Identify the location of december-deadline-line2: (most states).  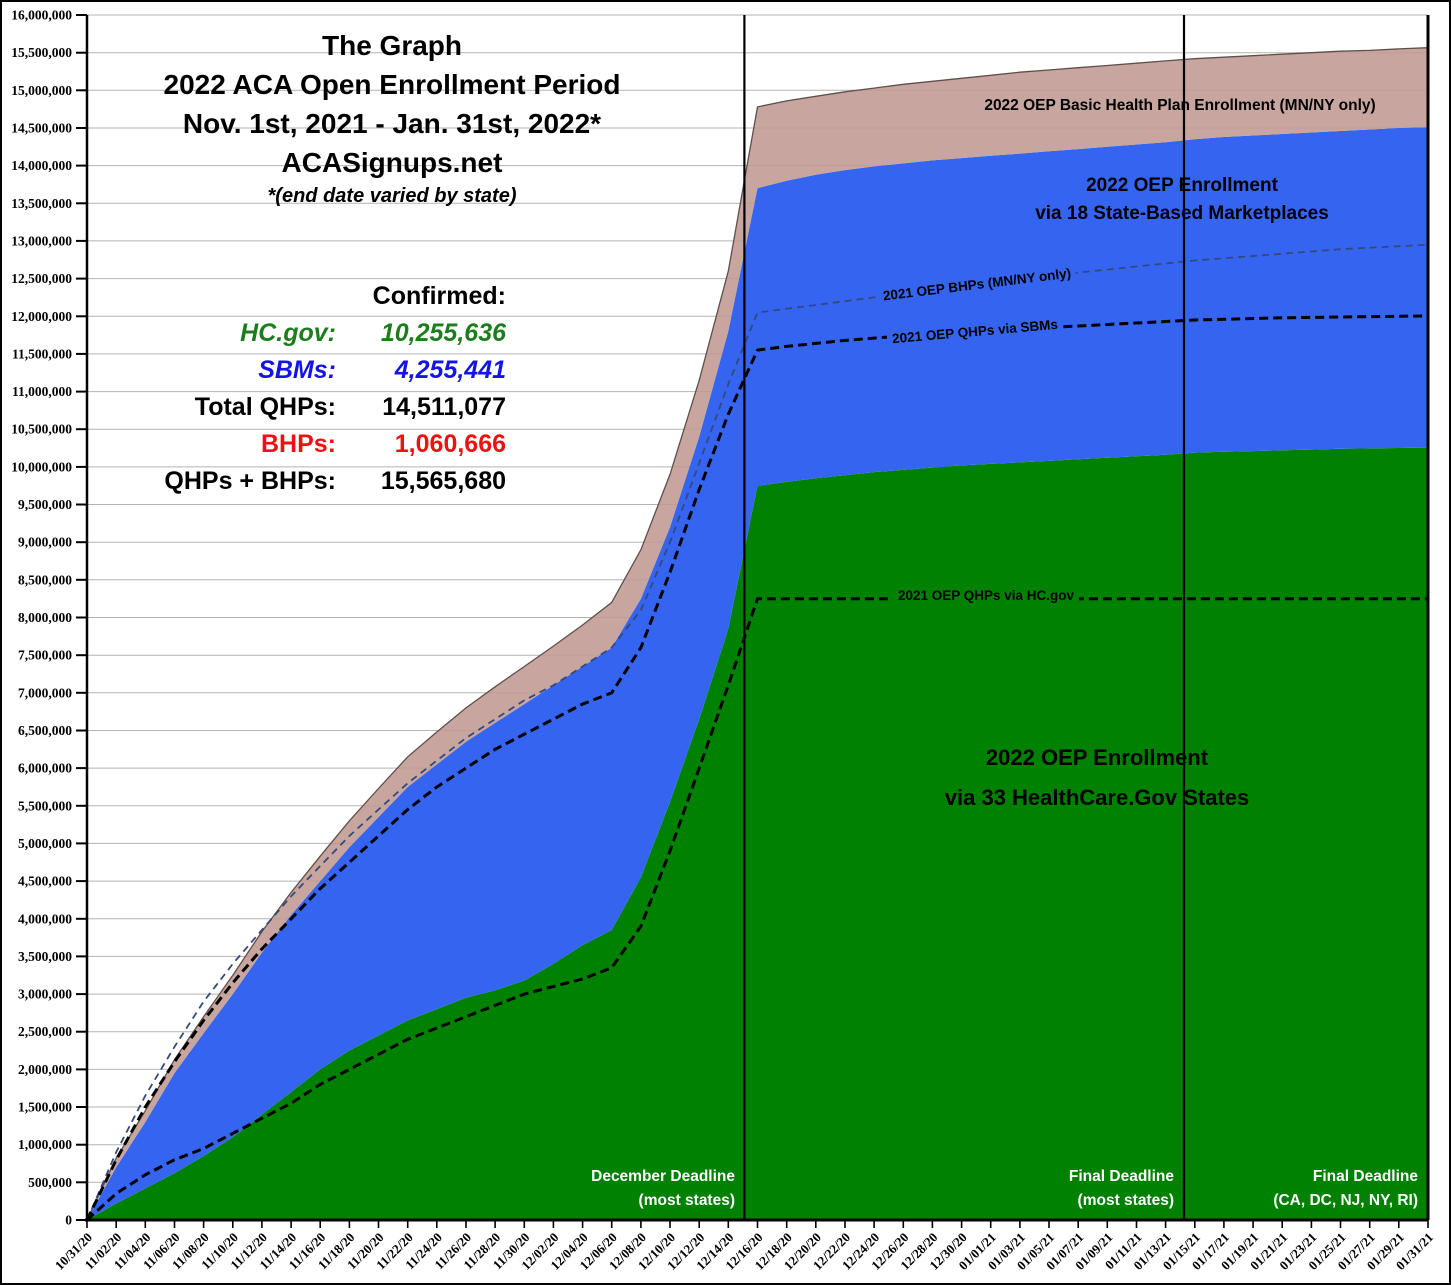
(686, 1200).